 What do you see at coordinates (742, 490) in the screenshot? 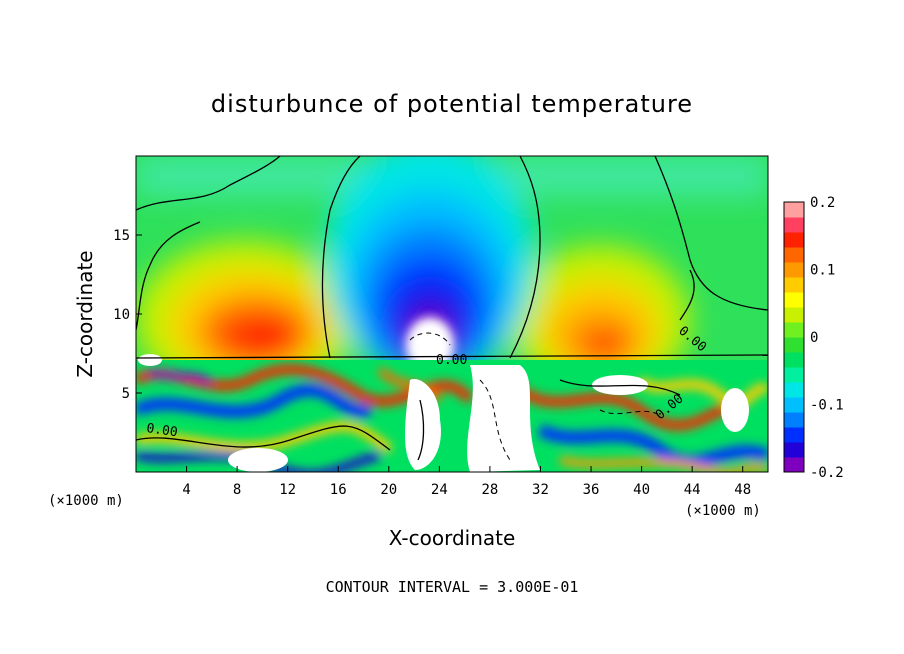
I see `x-tick-label: 48` at bounding box center [742, 490].